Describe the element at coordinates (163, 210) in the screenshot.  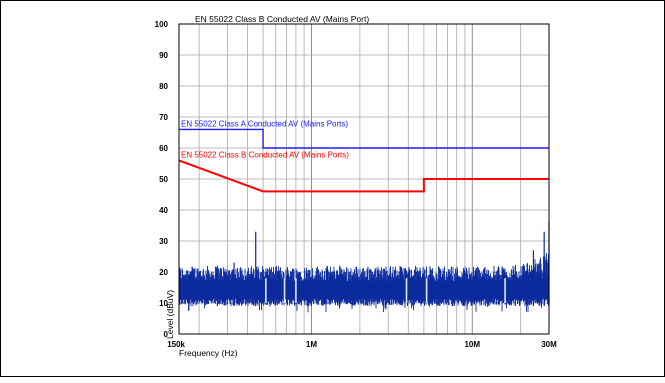
I see `y-tick-label: 40` at that location.